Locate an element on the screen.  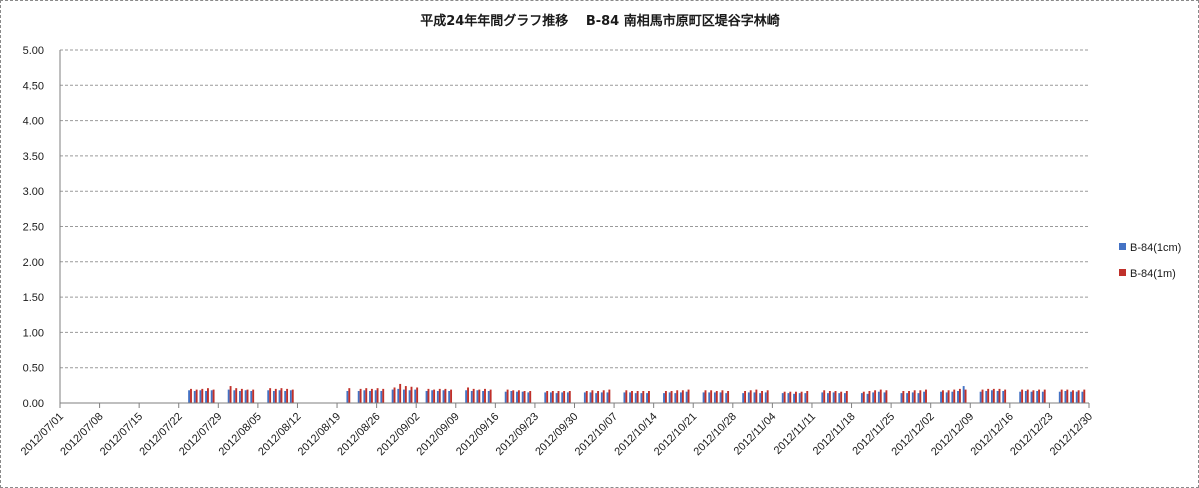
y-tick-label: 0.50 is located at coordinates (33, 369).